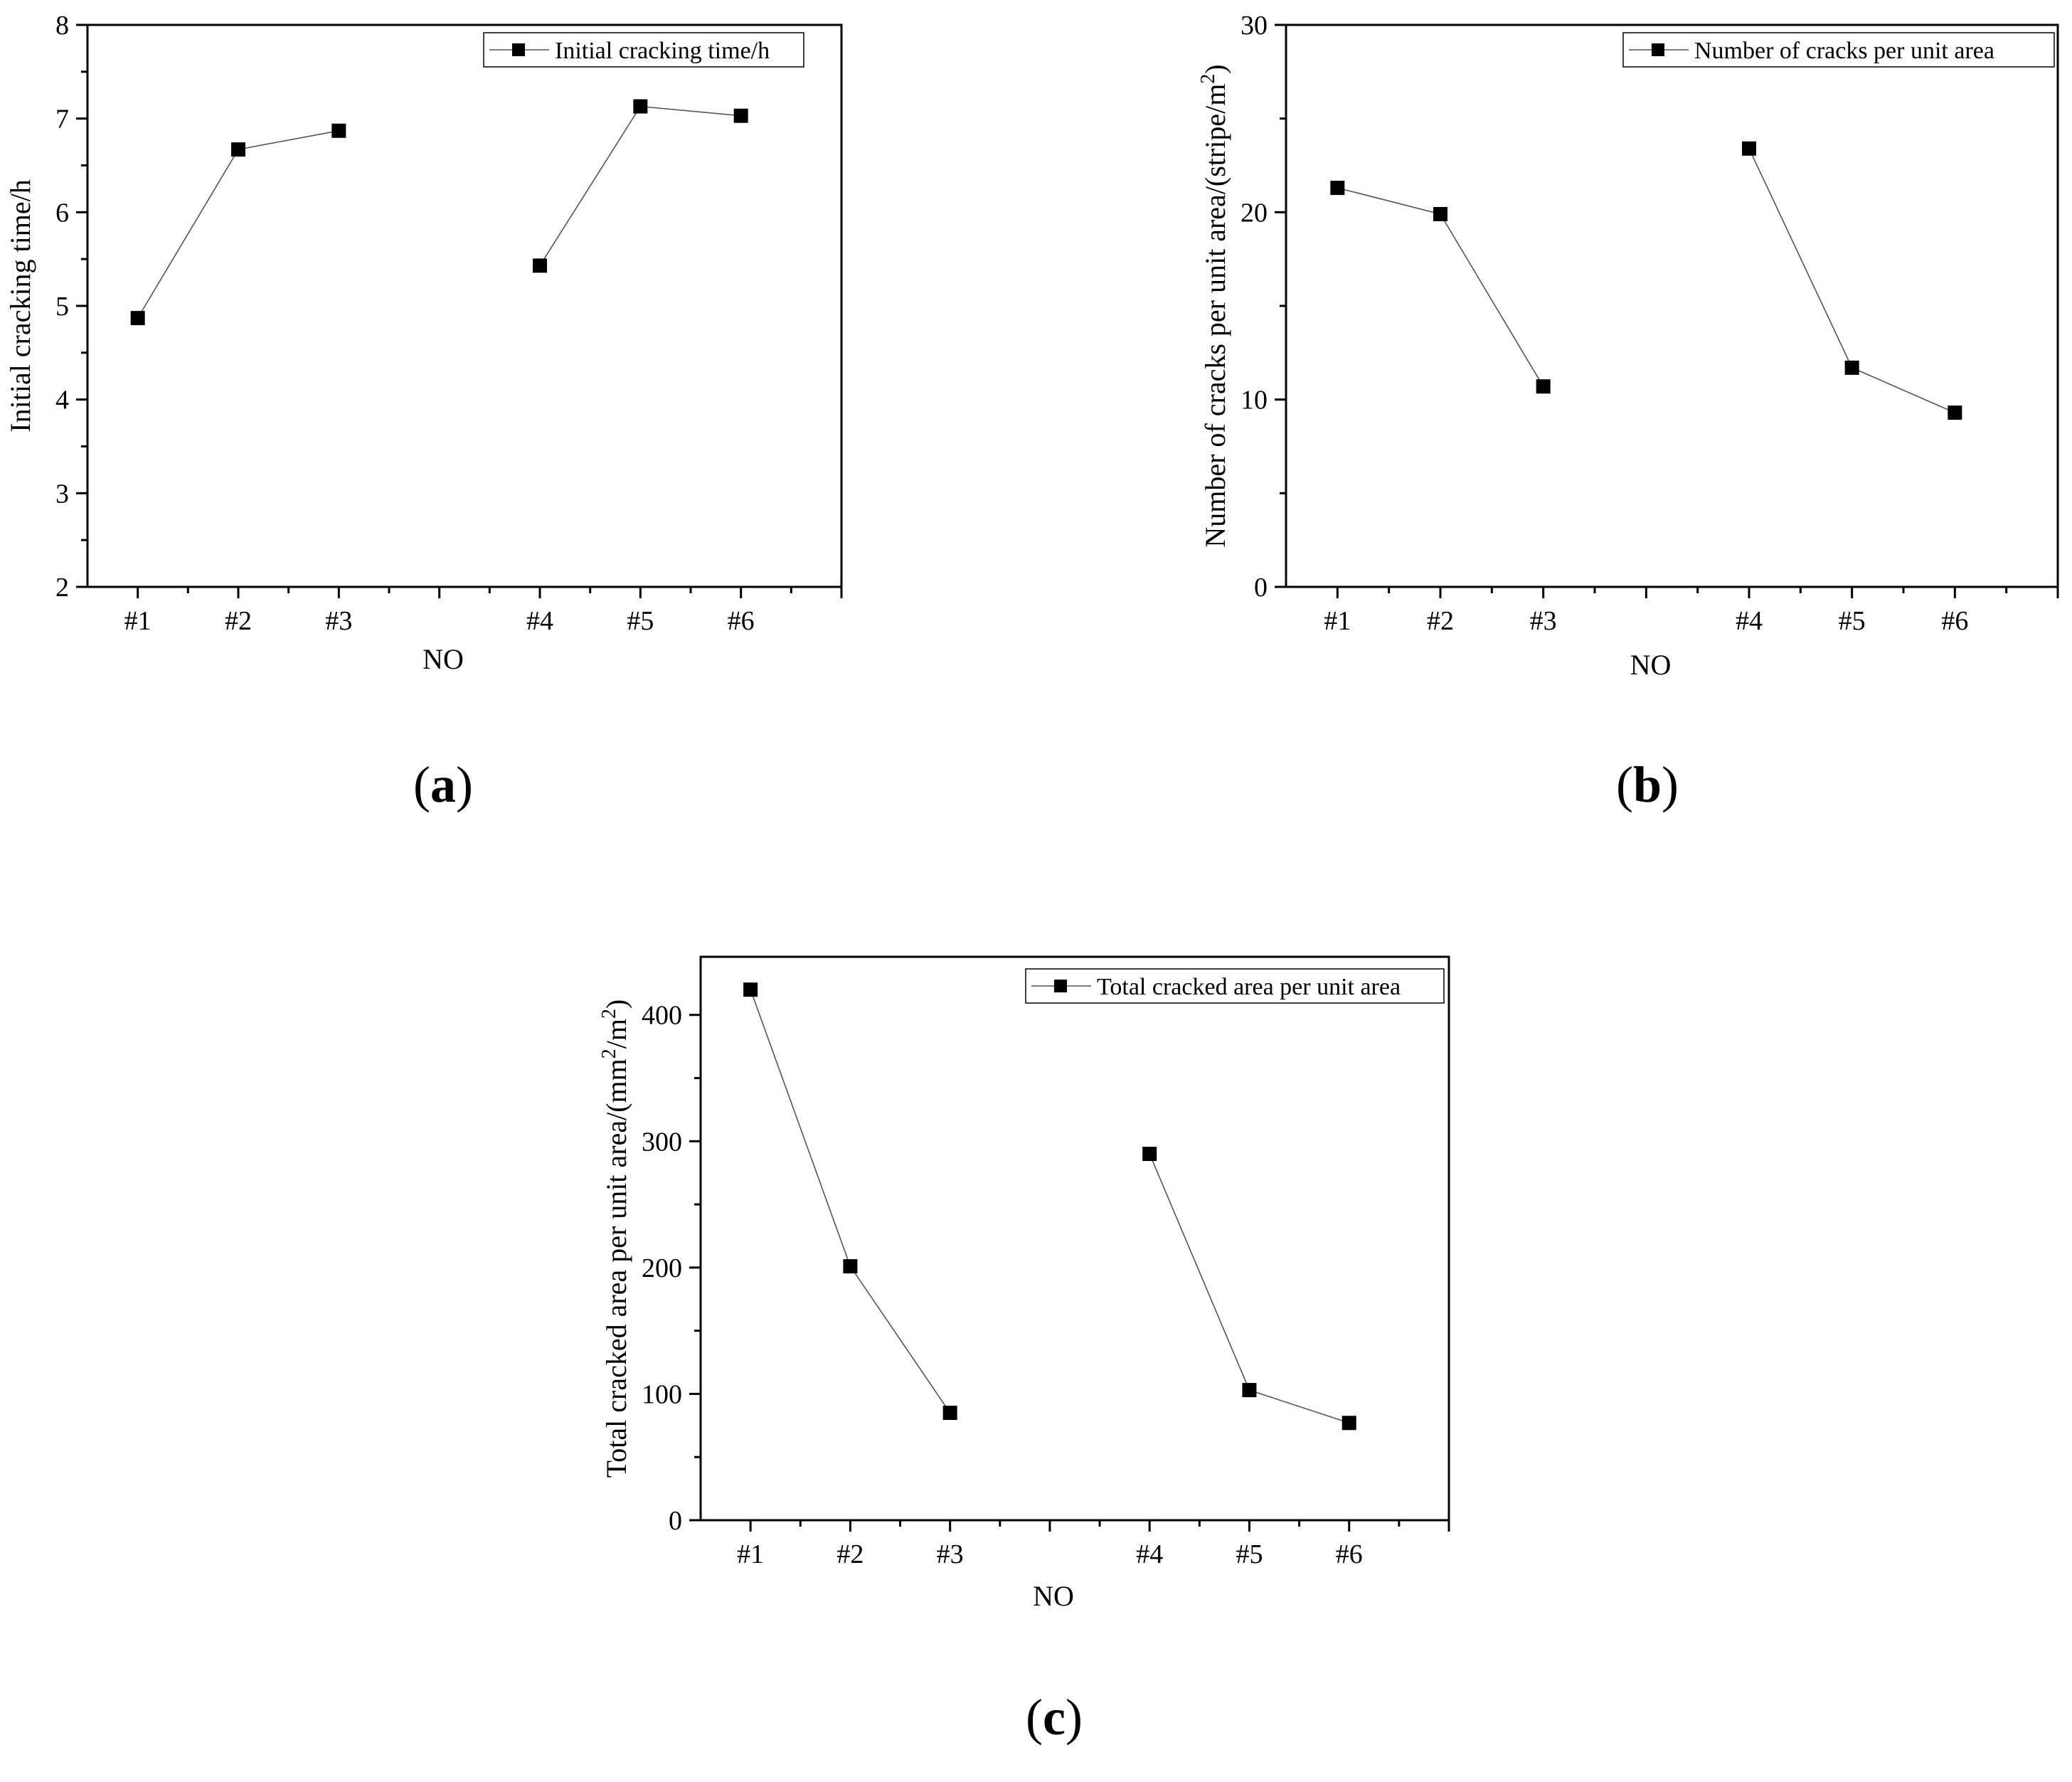 The height and width of the screenshot is (1782, 2072). I want to click on panel-label-letter: a, so click(443, 784).